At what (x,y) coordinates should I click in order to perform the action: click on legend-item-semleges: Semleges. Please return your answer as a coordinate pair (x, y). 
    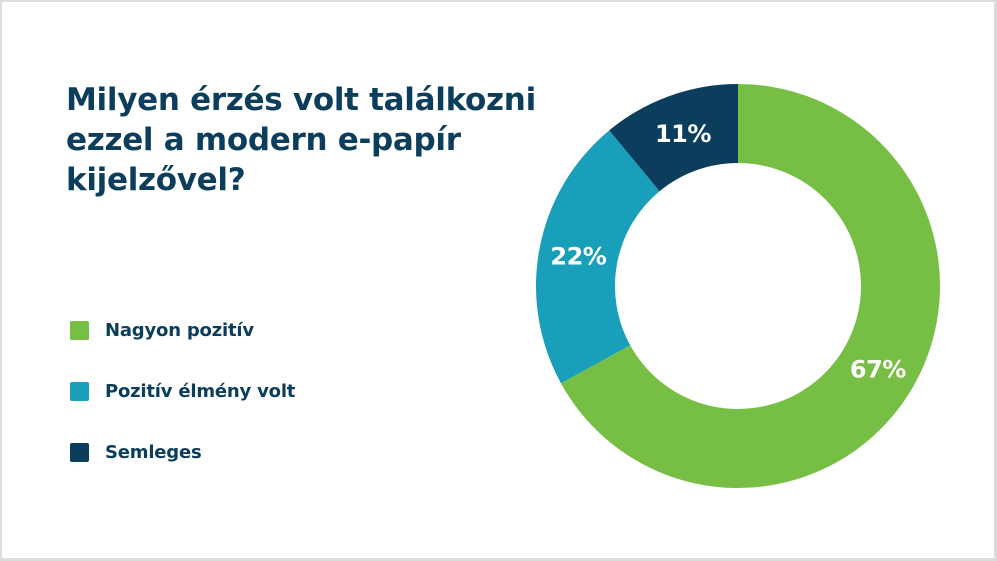
    Looking at the image, I should click on (182, 452).